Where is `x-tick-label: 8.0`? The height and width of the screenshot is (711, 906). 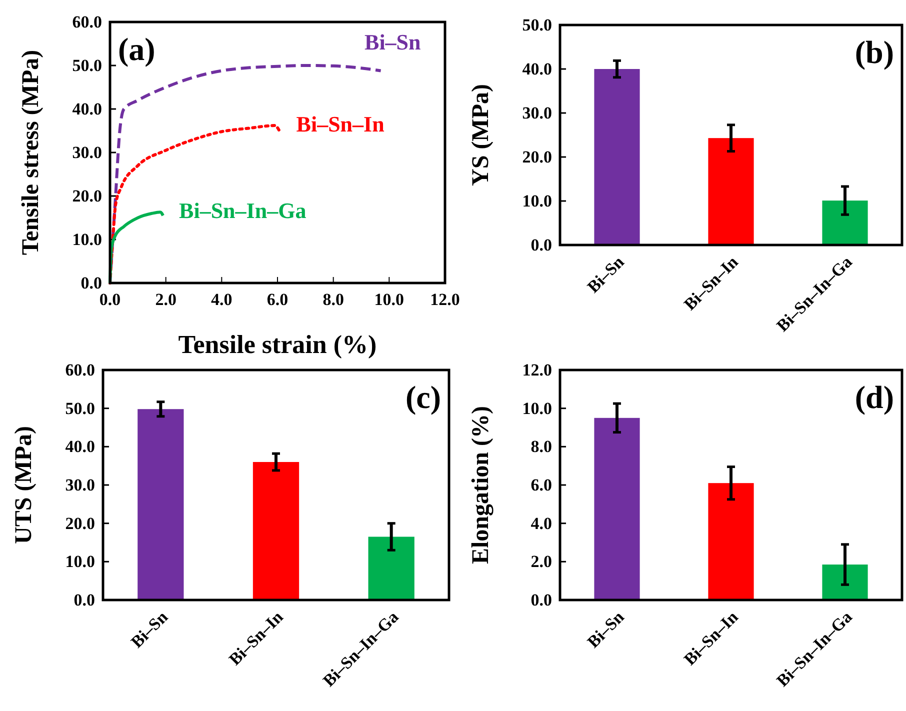
x-tick-label: 8.0 is located at coordinates (333, 300).